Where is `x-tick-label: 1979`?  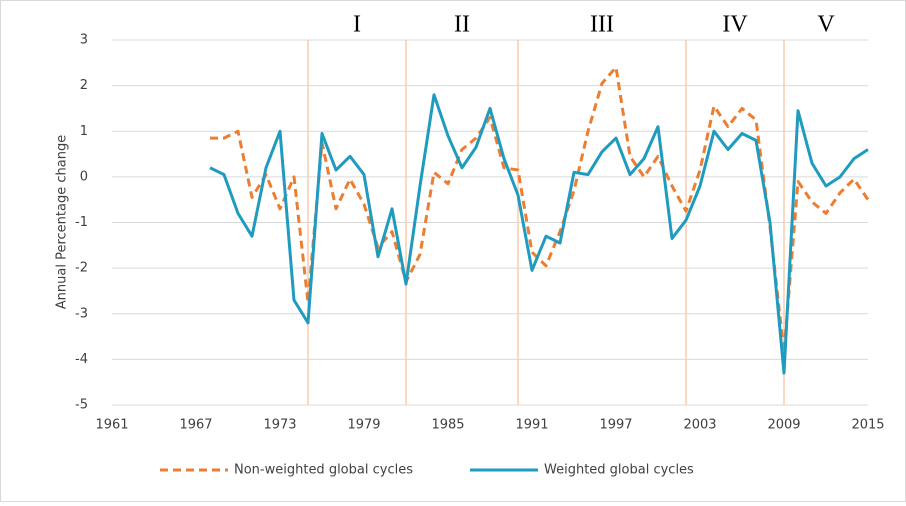
x-tick-label: 1979 is located at coordinates (363, 425).